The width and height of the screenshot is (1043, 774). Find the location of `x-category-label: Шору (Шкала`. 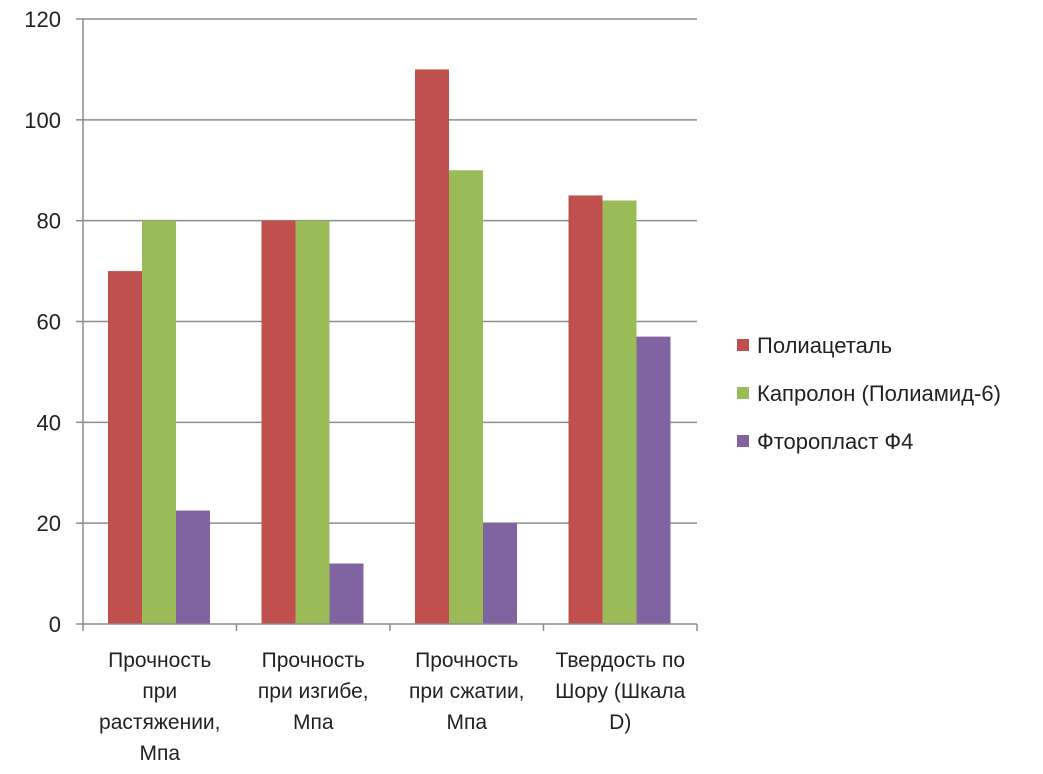

x-category-label: Шору (Шкала is located at coordinates (620, 691).